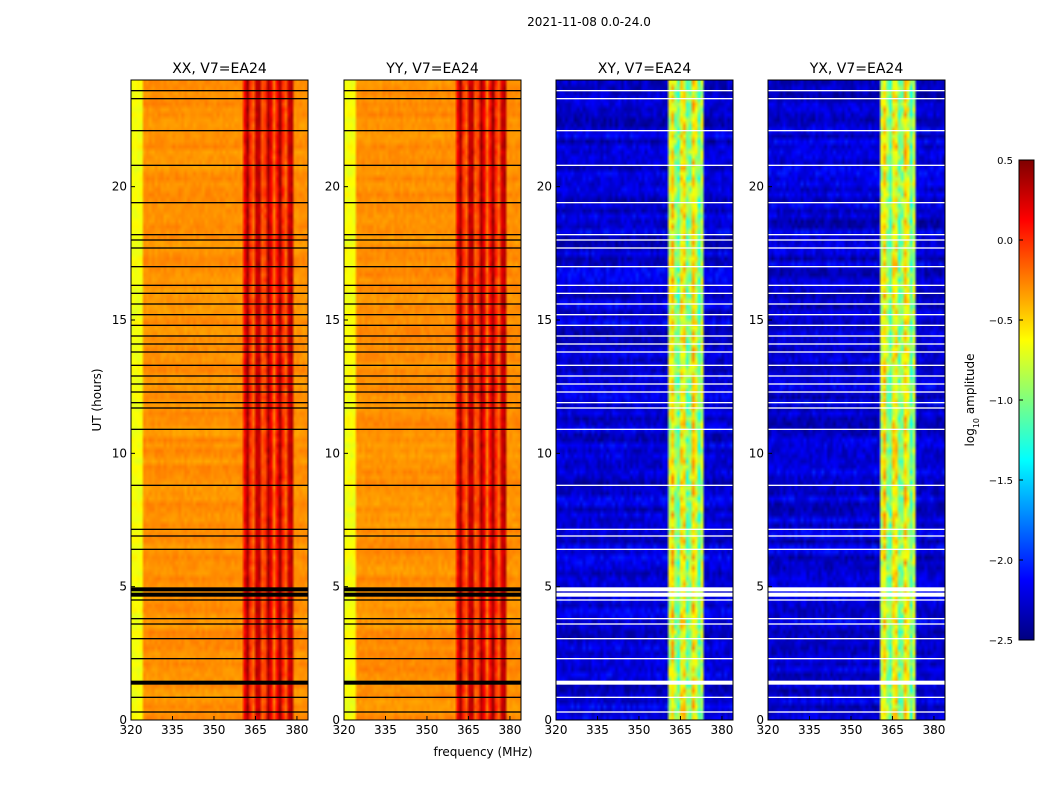 The width and height of the screenshot is (1050, 800). Describe the element at coordinates (219, 69) in the screenshot. I see `panel-title: XX, V7=EA24` at that location.